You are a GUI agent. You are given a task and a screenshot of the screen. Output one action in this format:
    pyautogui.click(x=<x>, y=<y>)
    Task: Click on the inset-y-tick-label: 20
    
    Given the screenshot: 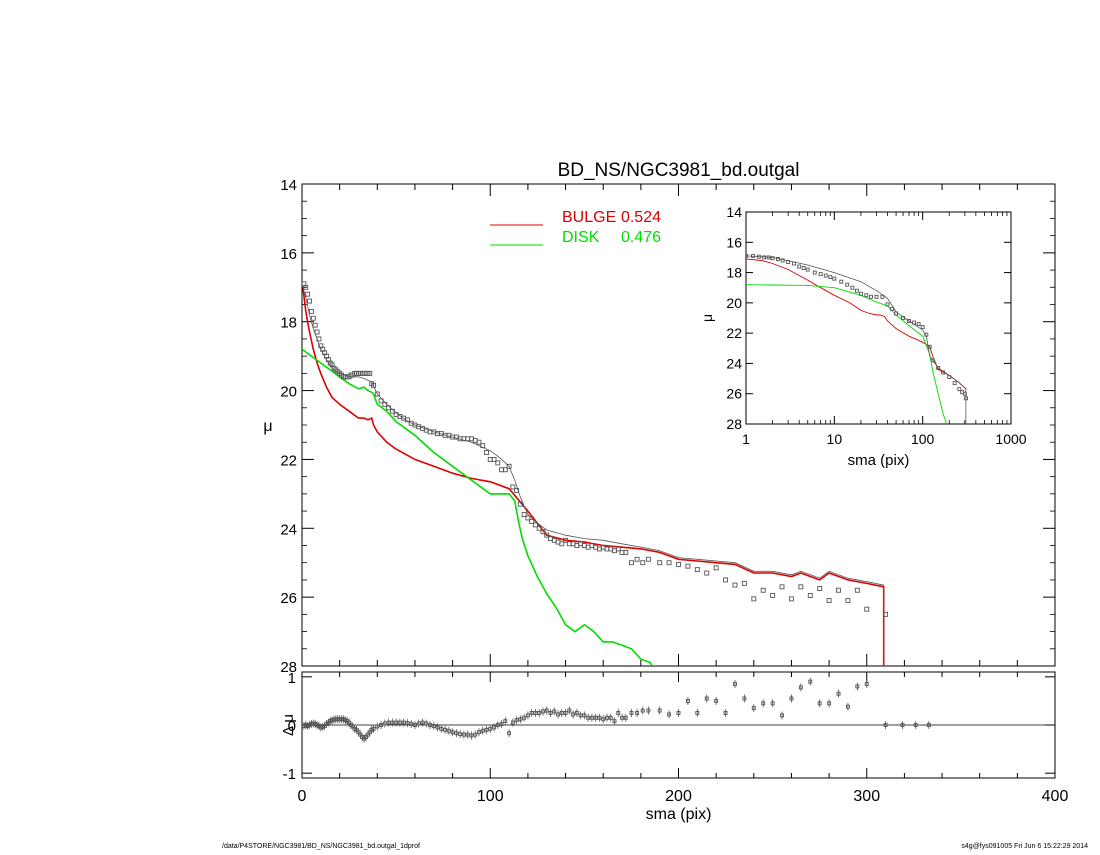 What is the action you would take?
    pyautogui.click(x=734, y=303)
    